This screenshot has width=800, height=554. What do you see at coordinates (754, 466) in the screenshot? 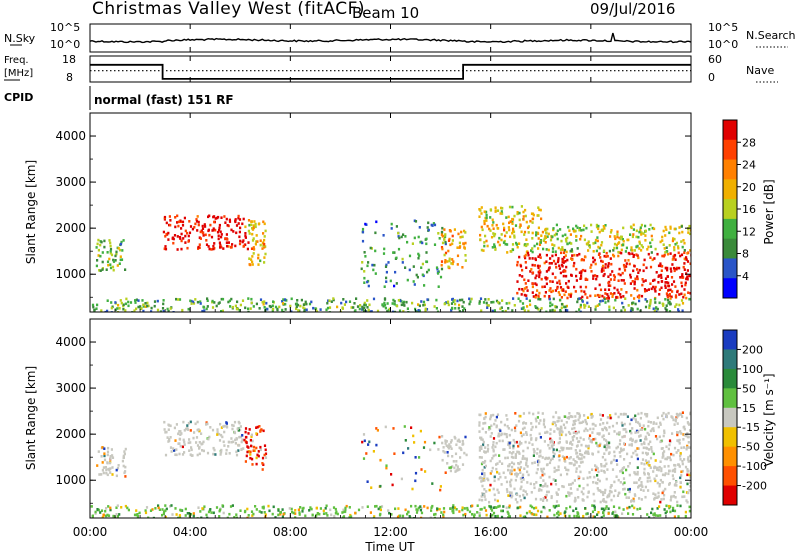
I see `colorbar-tick-label: -100` at bounding box center [754, 466].